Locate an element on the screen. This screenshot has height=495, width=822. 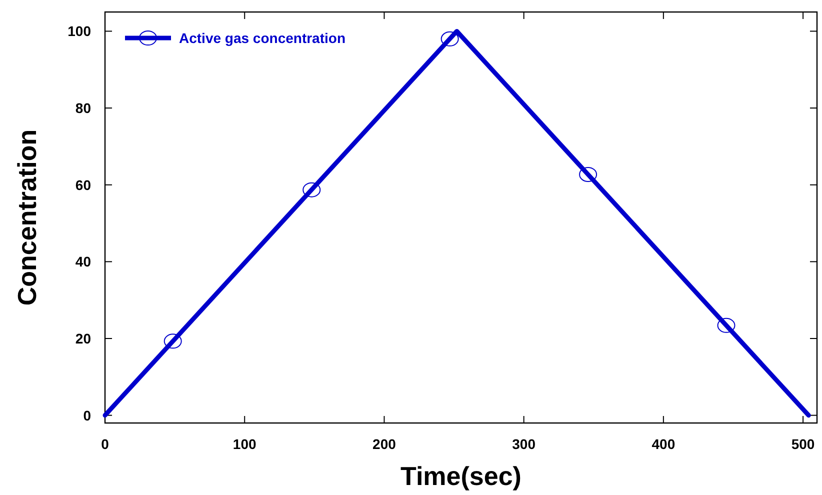
x-tick-label: 500 is located at coordinates (803, 444).